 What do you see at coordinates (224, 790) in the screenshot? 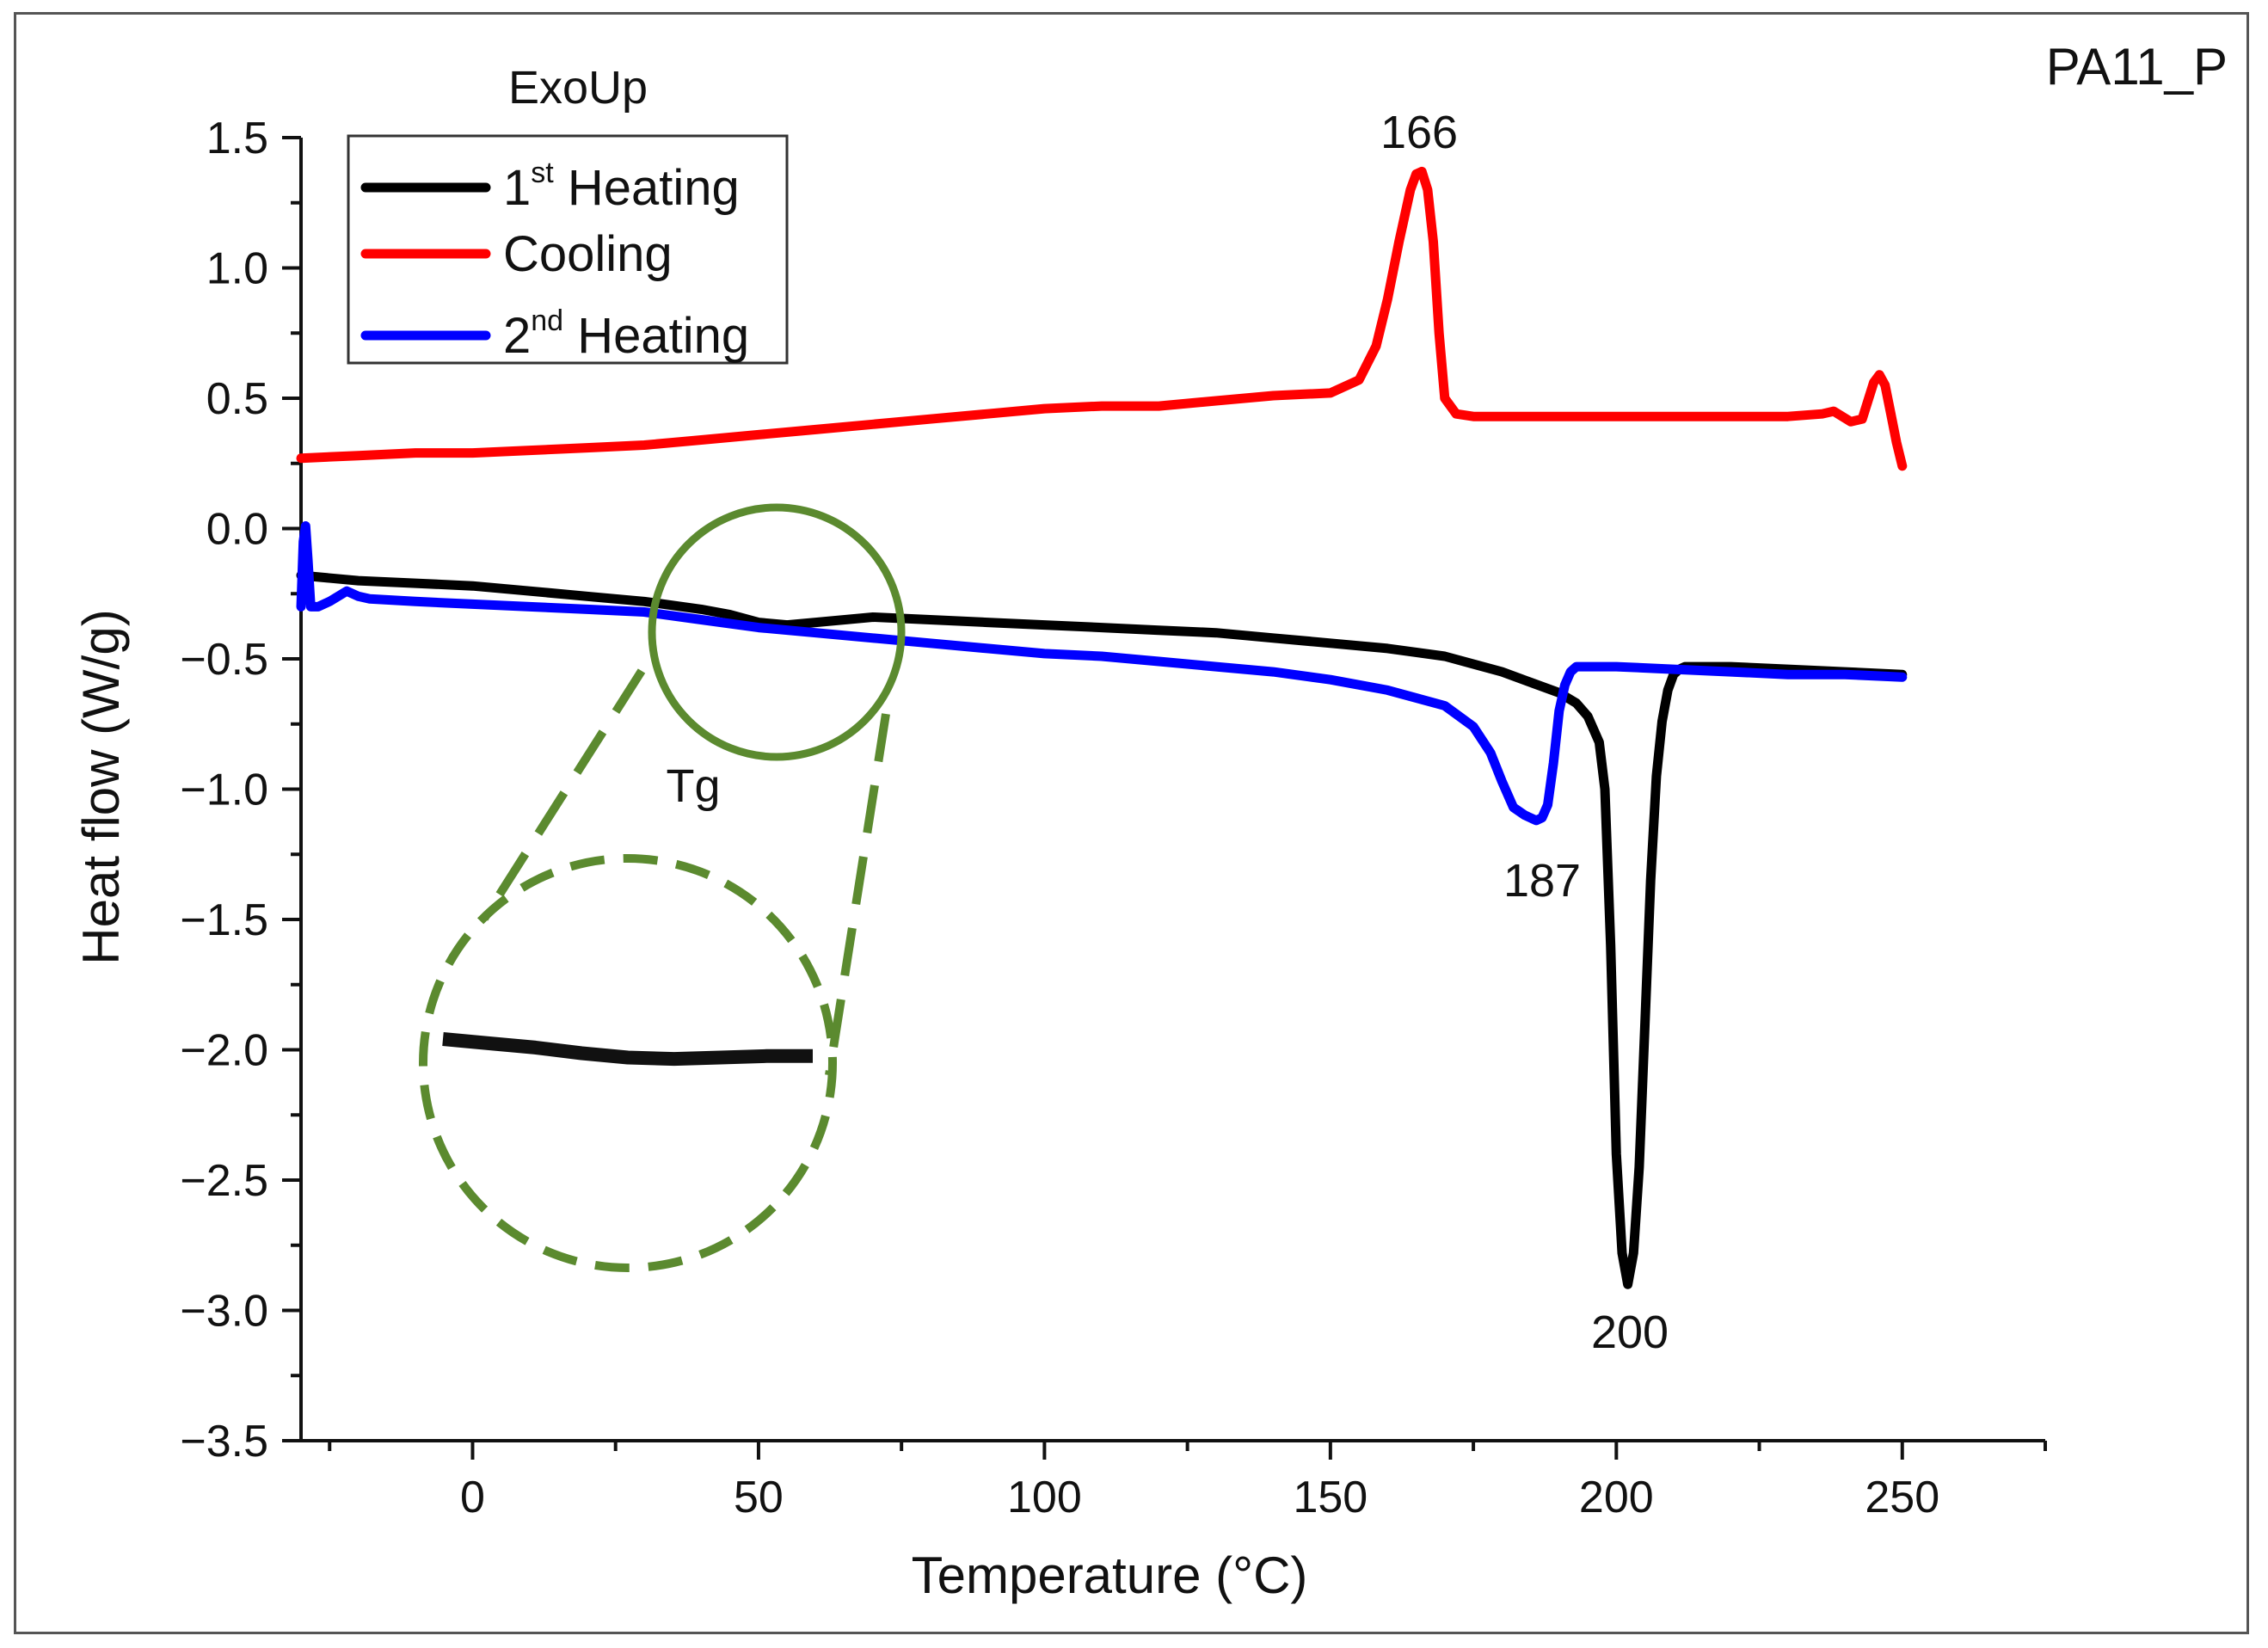
I see `y-tick-label: −1.0` at bounding box center [224, 790].